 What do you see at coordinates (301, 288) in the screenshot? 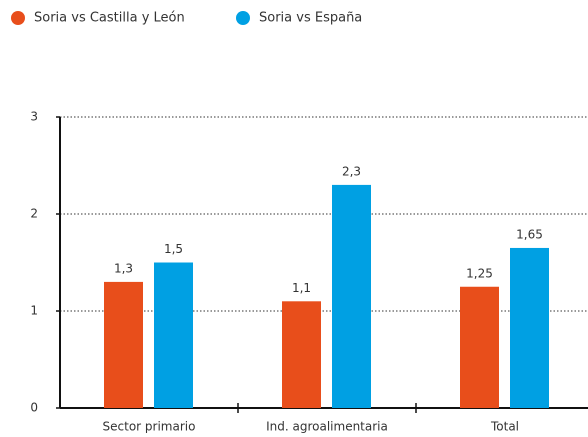
I see `data-label: 1,1` at bounding box center [301, 288].